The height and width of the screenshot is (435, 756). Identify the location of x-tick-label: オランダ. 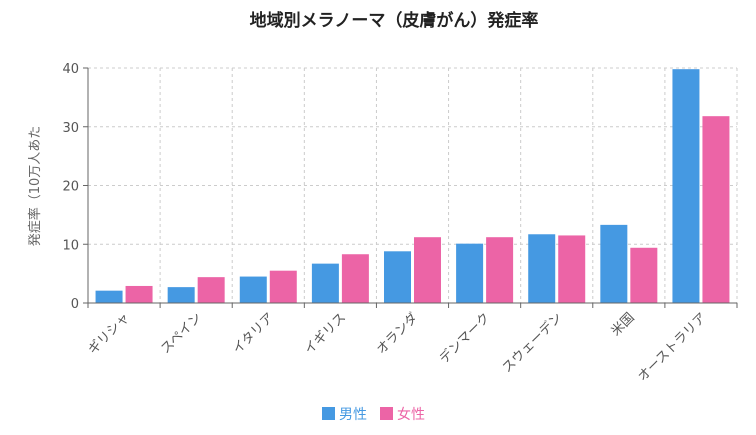
(397, 333).